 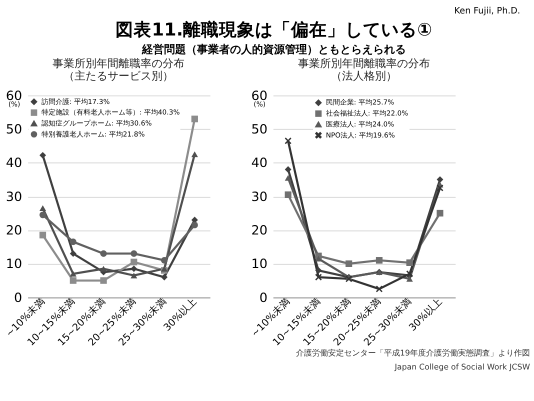 I want to click on text: 経営問題（事業者の人的資源管理）ともとらえられる, so click(x=273, y=49).